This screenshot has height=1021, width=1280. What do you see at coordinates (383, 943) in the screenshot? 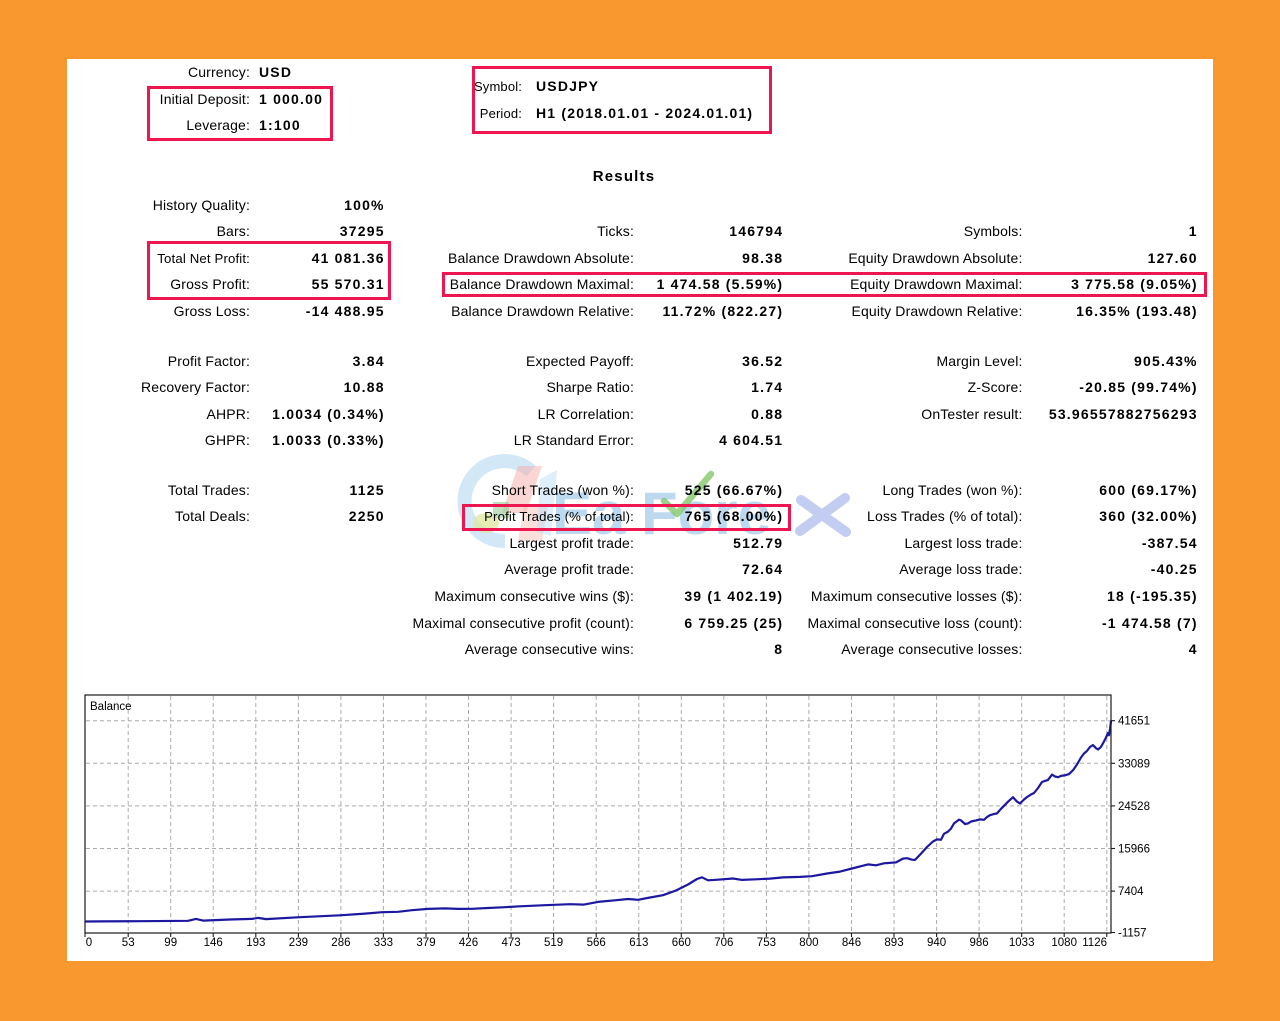
I see `svg-text: 333` at bounding box center [383, 943].